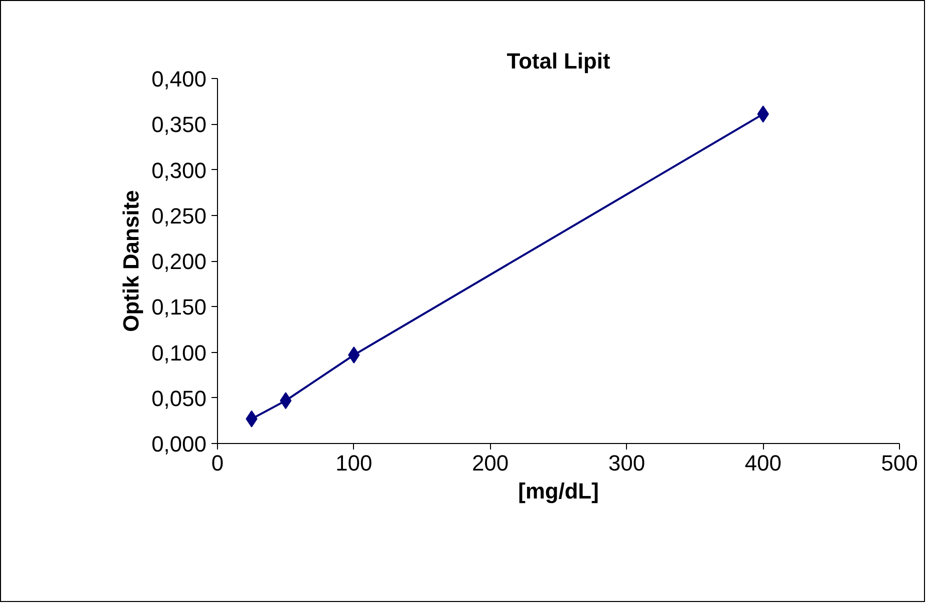 The height and width of the screenshot is (604, 927). What do you see at coordinates (179, 215) in the screenshot?
I see `y-tick-label: 0,250` at bounding box center [179, 215].